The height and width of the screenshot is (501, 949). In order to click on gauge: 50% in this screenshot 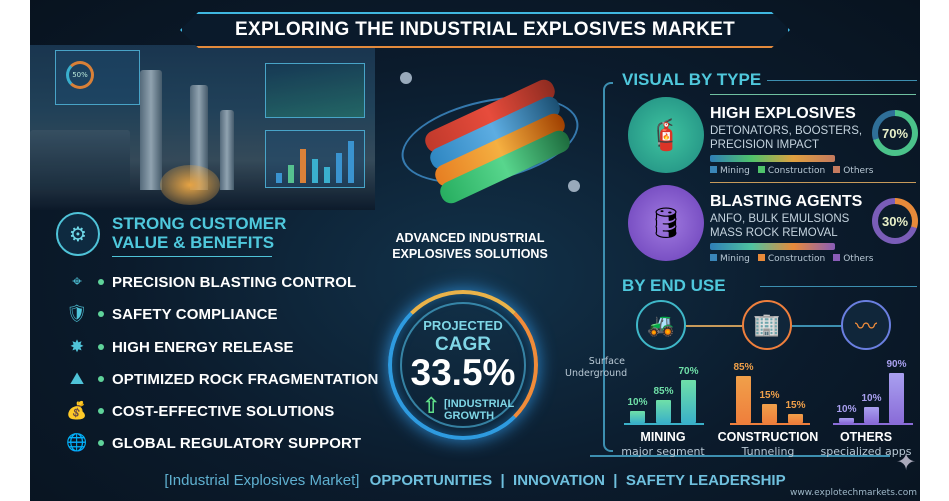, I will do `click(80, 75)`.